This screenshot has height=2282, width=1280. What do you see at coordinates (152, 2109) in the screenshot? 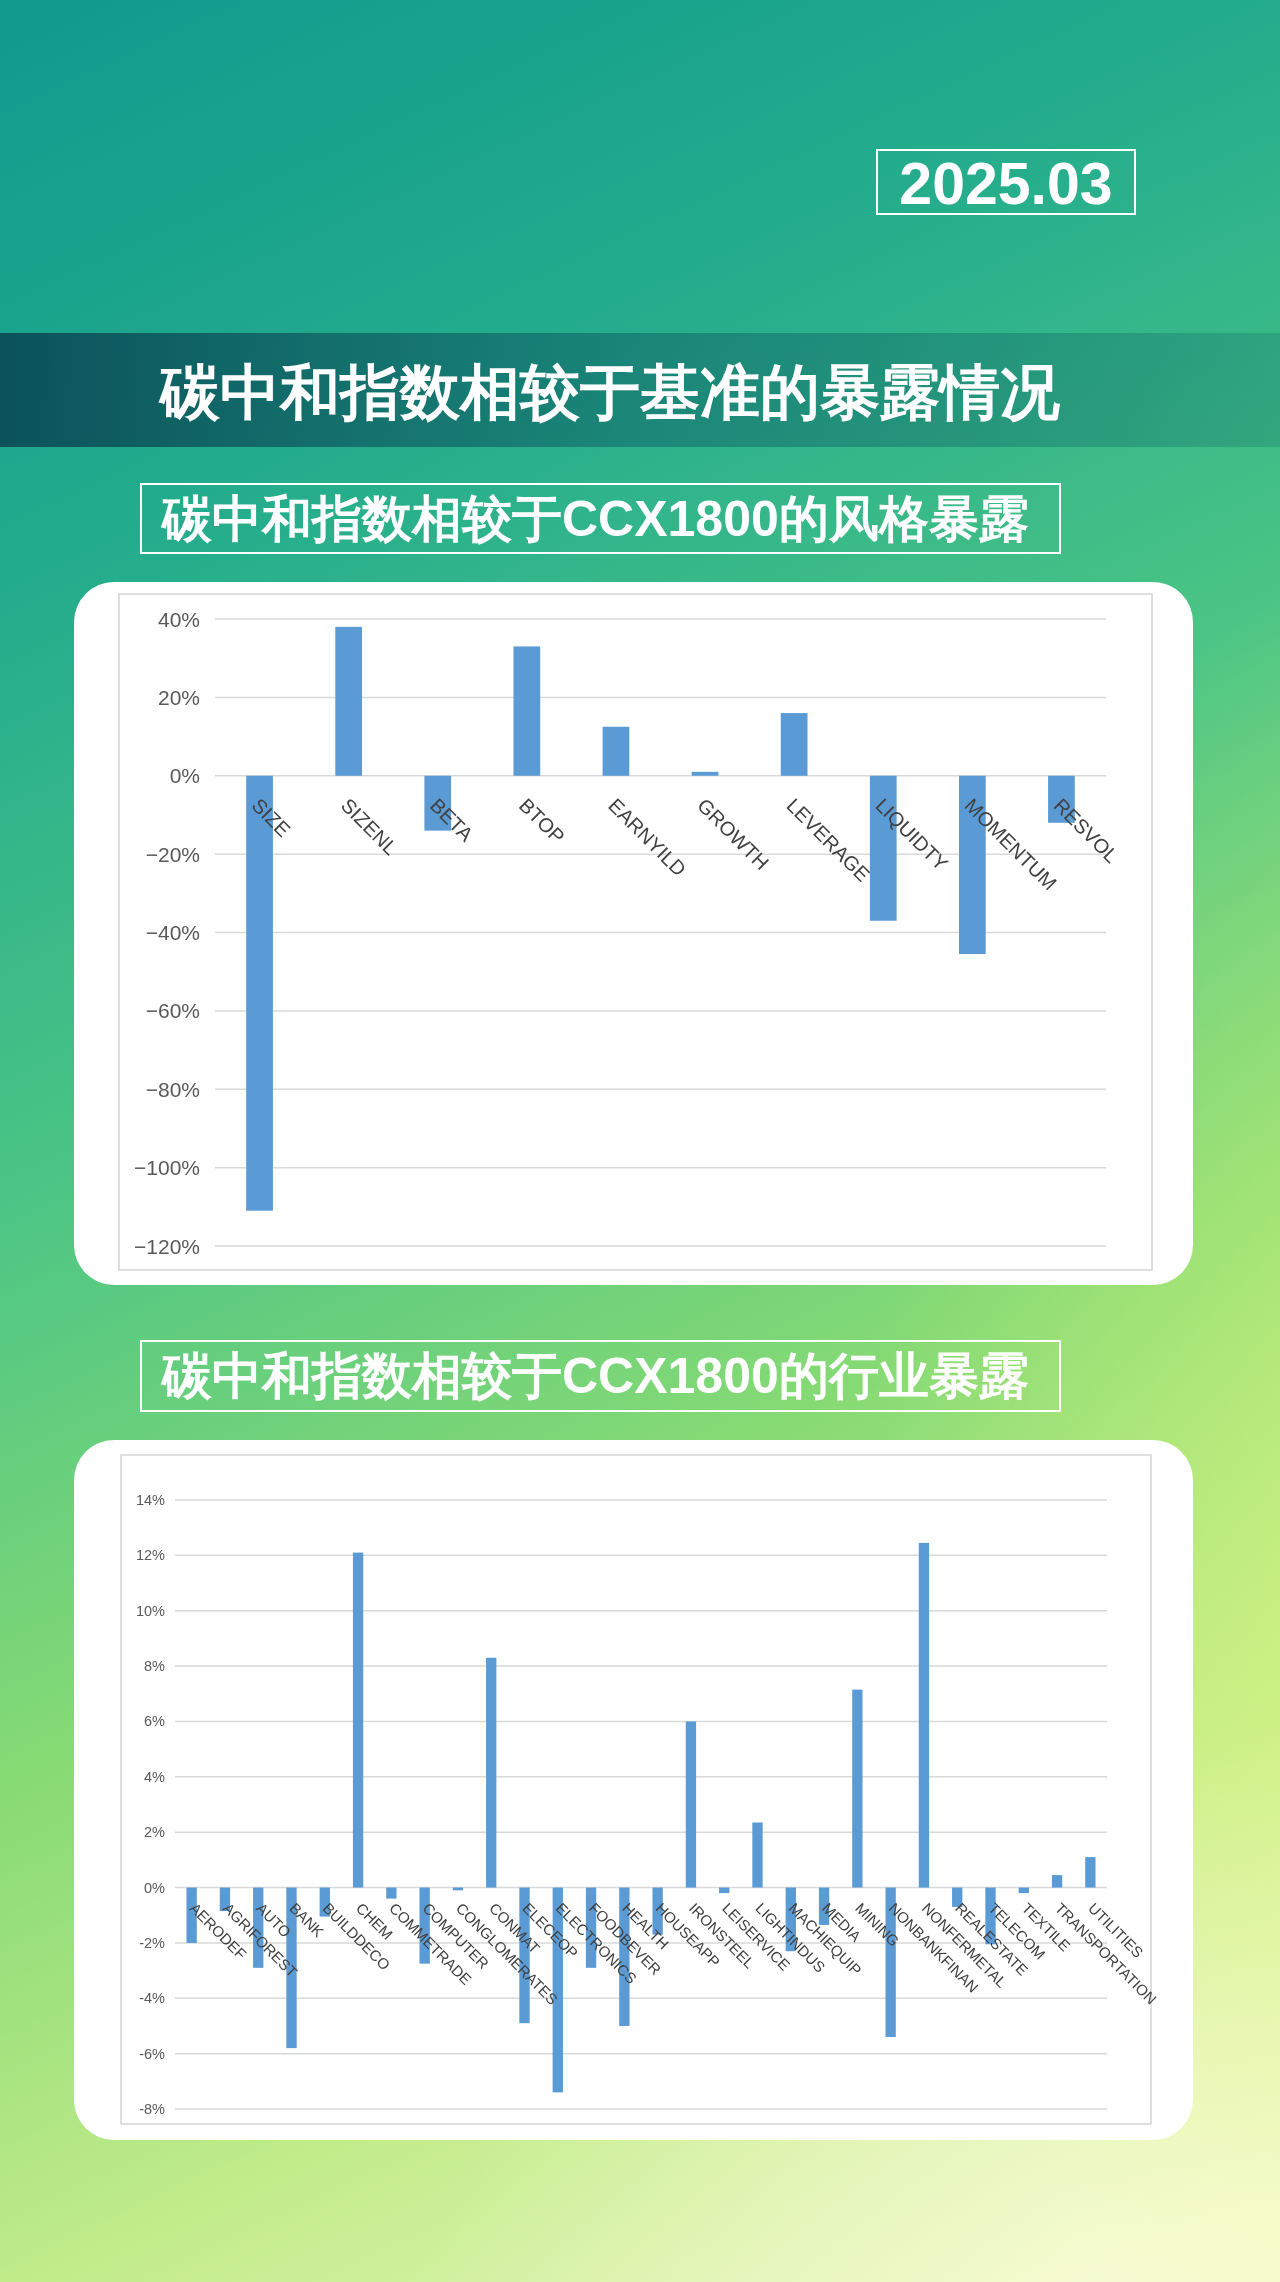
I see `y-tick-label: -8%` at bounding box center [152, 2109].